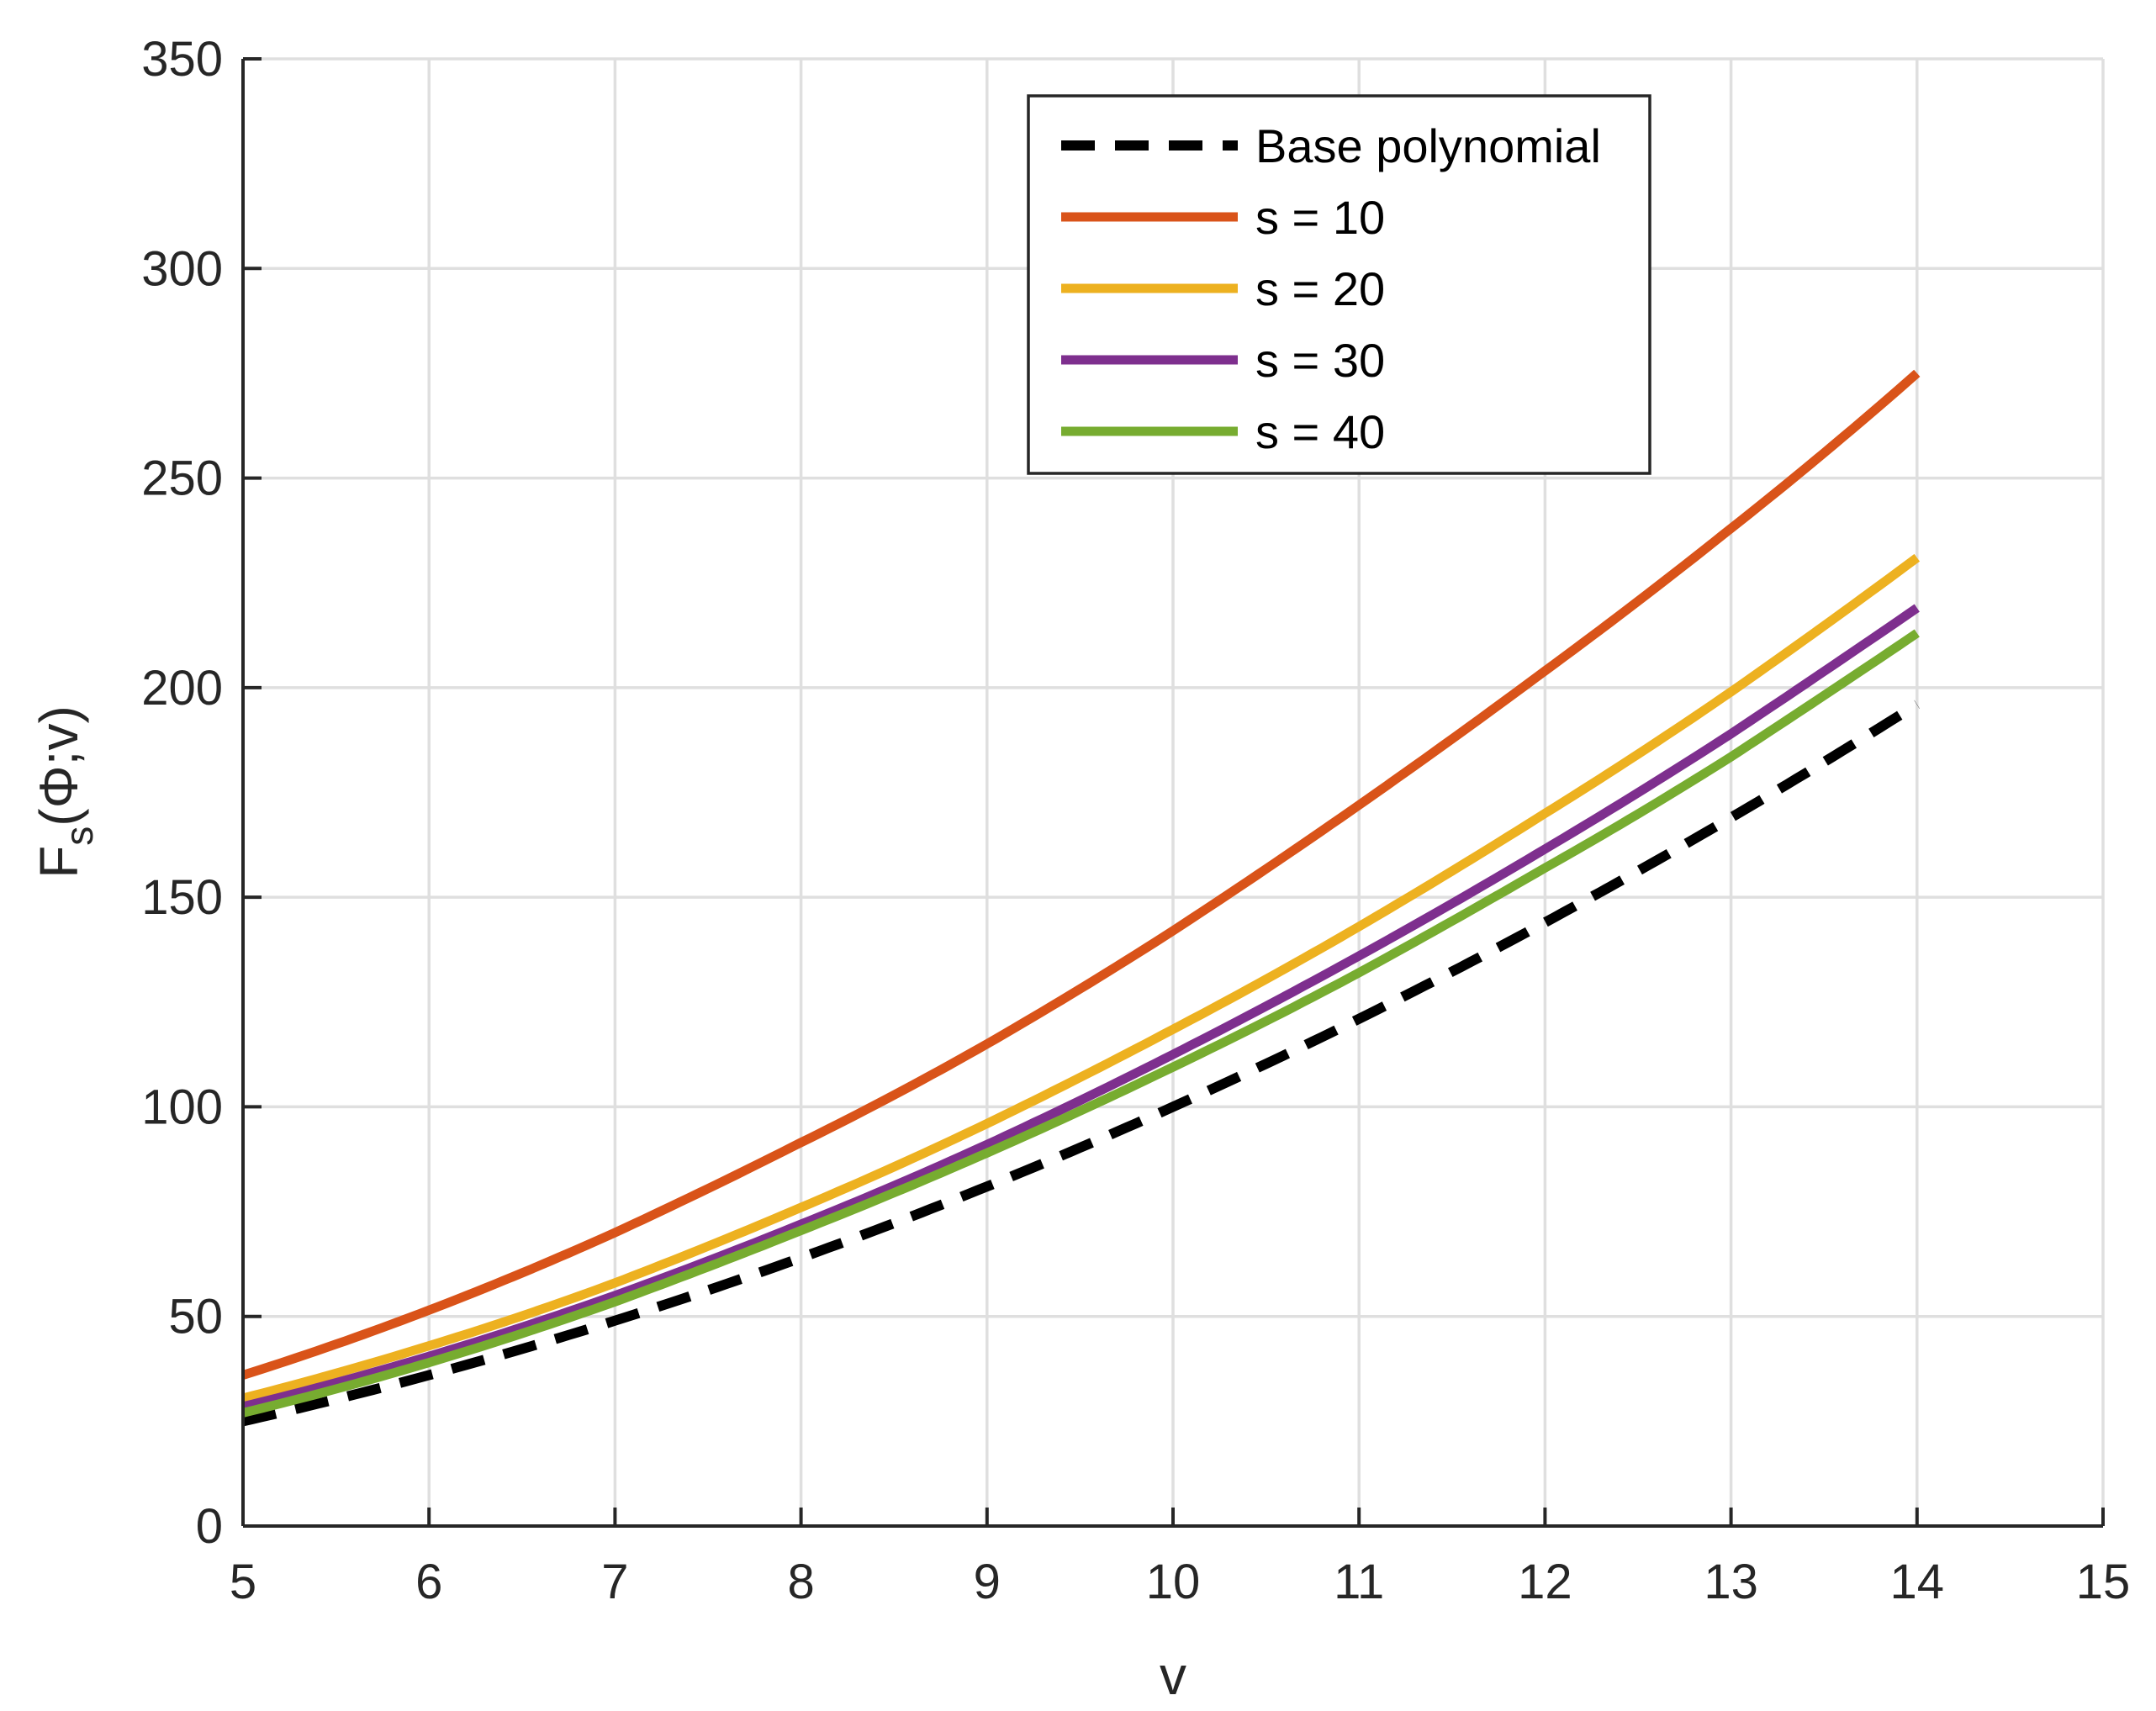 This screenshot has width=2156, height=1711. I want to click on x-tick-label: 11, so click(1359, 1582).